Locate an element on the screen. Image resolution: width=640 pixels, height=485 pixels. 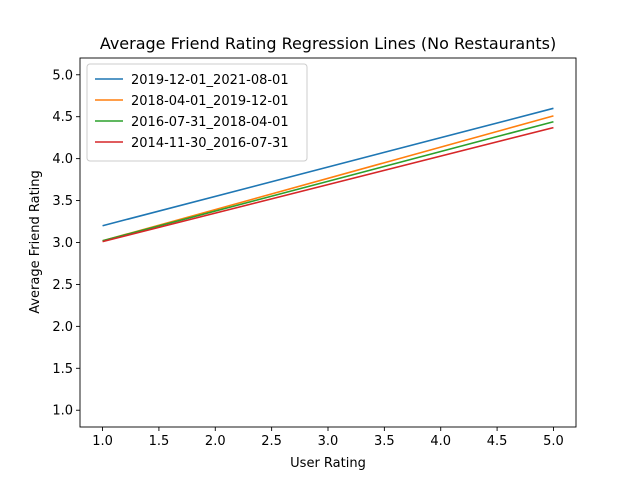
y-tick-label: 2.5 is located at coordinates (62, 285).